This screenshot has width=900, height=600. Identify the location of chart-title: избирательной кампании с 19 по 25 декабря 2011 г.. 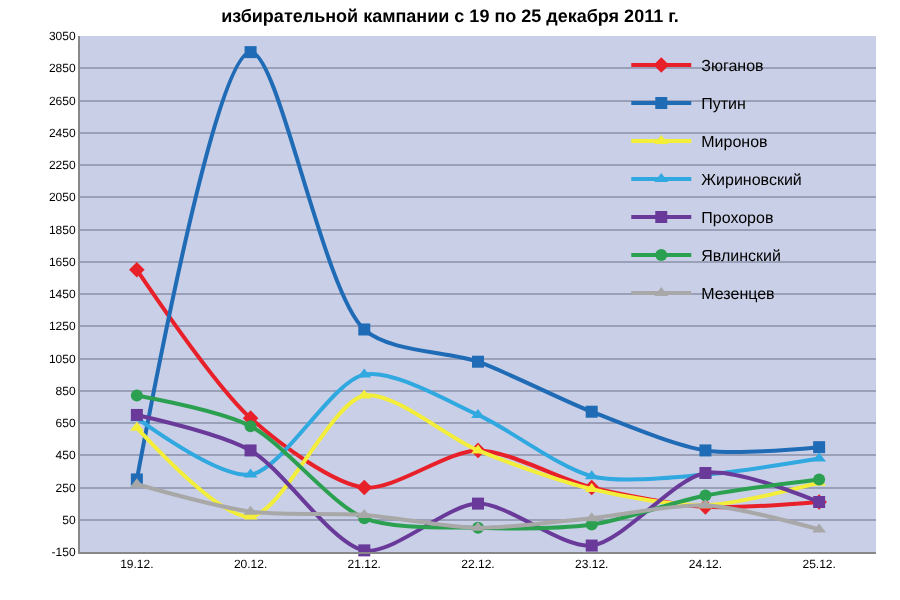
(450, 15).